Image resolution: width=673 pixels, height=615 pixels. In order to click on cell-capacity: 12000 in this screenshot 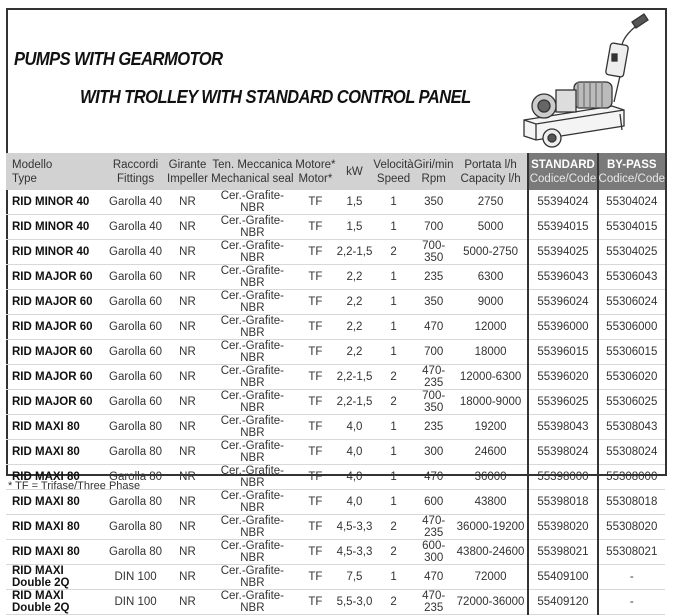, I will do `click(491, 327)`.